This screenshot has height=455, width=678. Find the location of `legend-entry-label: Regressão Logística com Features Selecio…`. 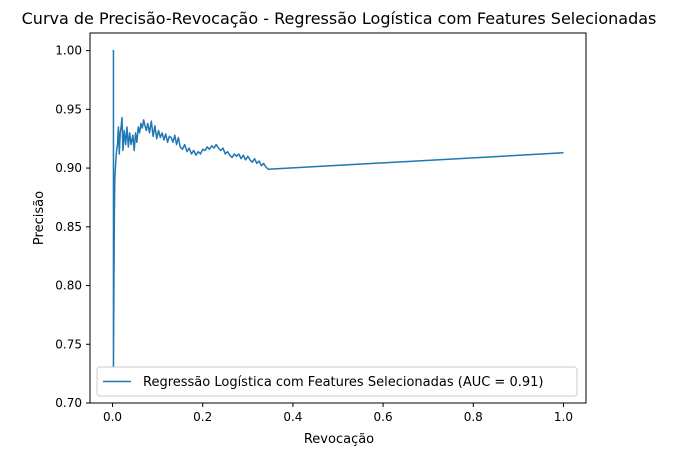

legend-entry-label: Regressão Logística com Features Selecio… is located at coordinates (343, 382).